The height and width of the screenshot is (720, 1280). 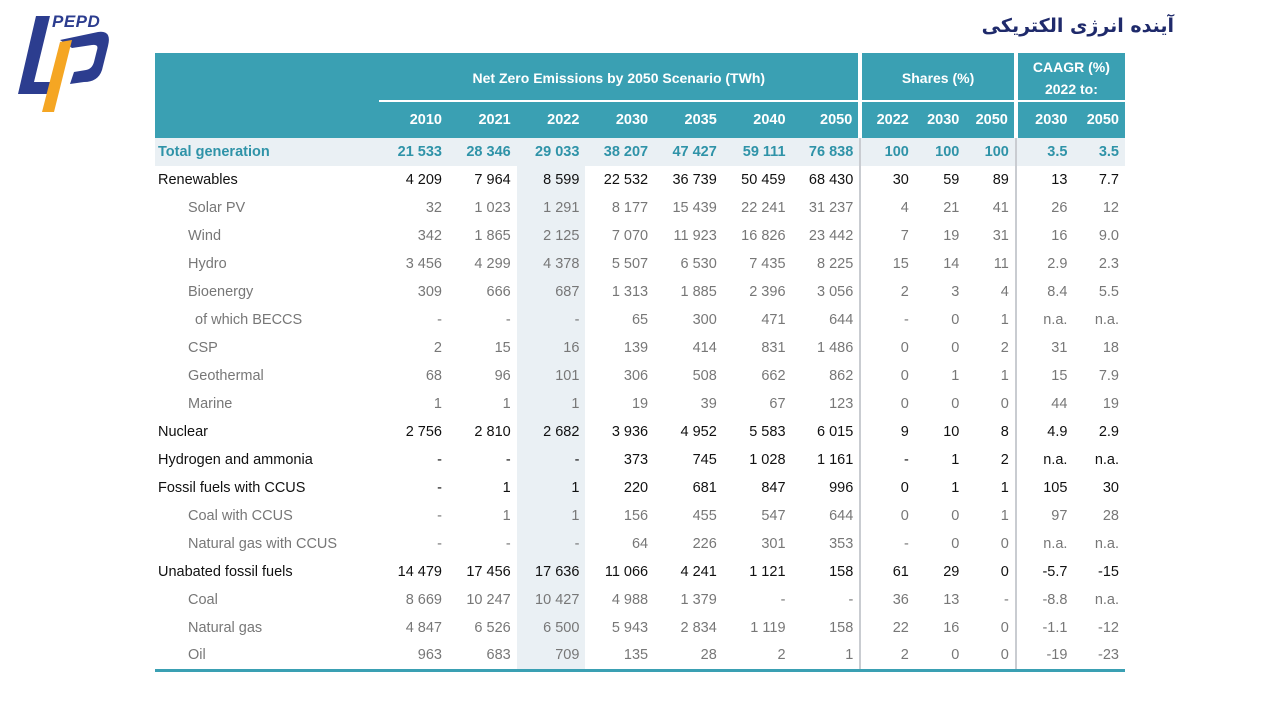 What do you see at coordinates (1071, 66) in the screenshot?
I see `caagr-header-line1: CAAGR (%)` at bounding box center [1071, 66].